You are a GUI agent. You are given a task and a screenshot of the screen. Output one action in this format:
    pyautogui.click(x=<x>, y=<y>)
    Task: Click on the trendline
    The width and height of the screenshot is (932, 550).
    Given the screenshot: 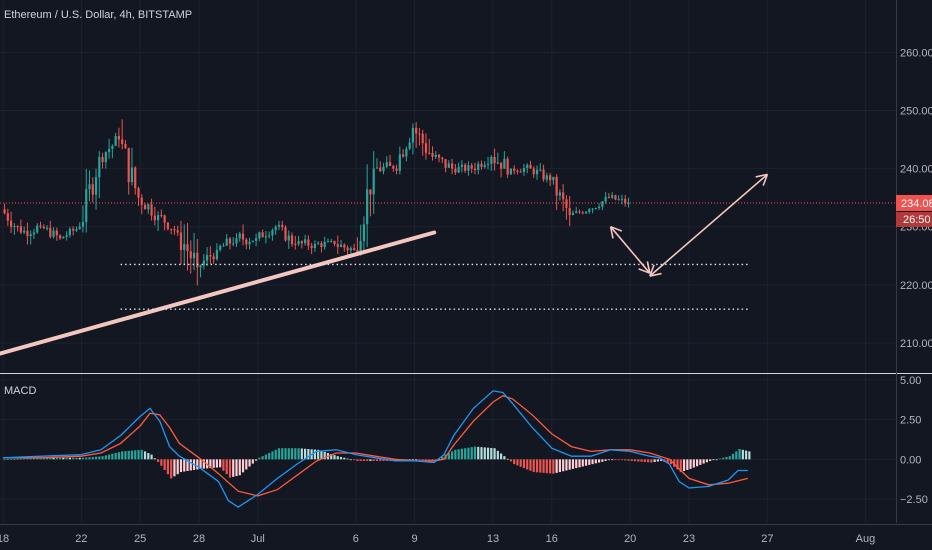 What is the action you would take?
    pyautogui.click(x=218, y=293)
    